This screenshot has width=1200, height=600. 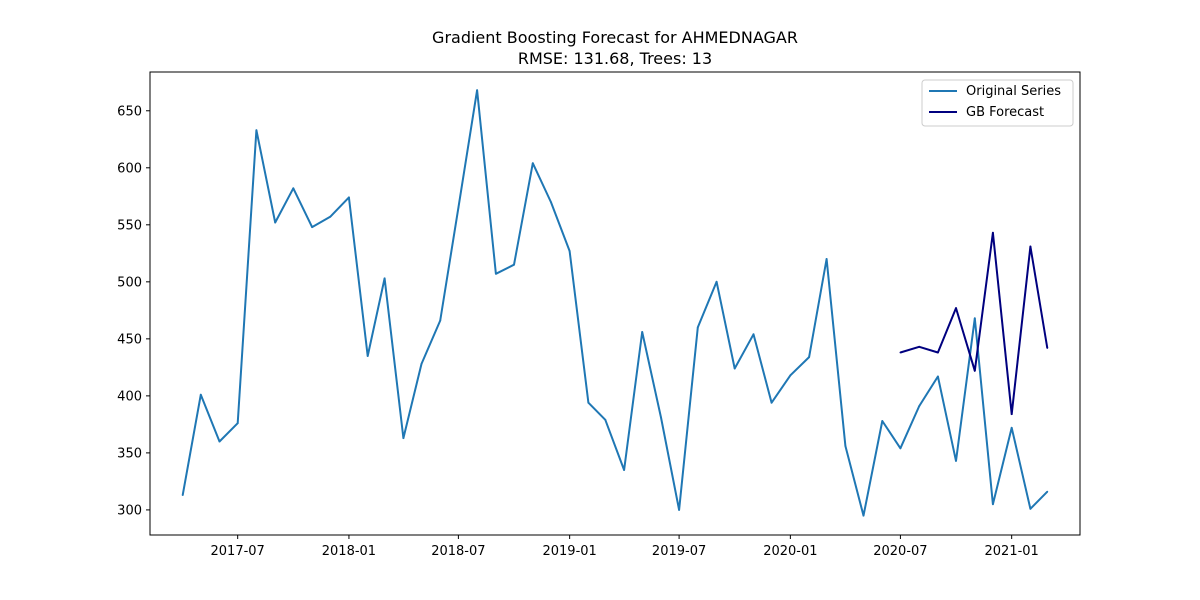 I want to click on x-tick-label: 2019-01, so click(x=569, y=551).